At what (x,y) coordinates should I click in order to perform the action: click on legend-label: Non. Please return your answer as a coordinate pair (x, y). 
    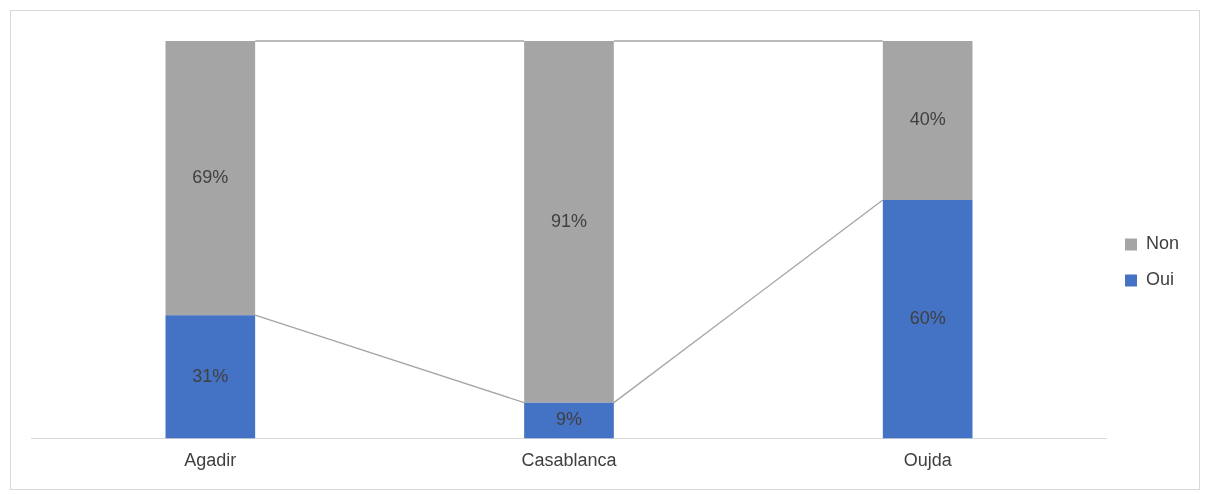
    Looking at the image, I should click on (1162, 243).